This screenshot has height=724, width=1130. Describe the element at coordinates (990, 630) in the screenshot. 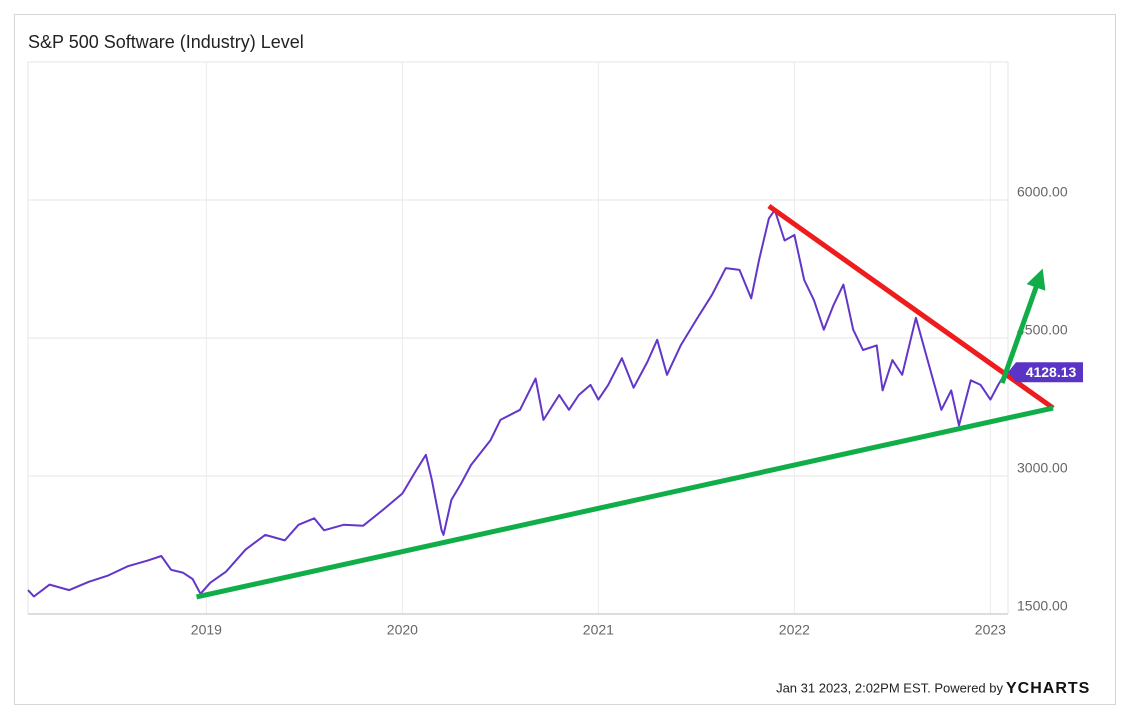

I see `x-tick-label: 2023` at that location.